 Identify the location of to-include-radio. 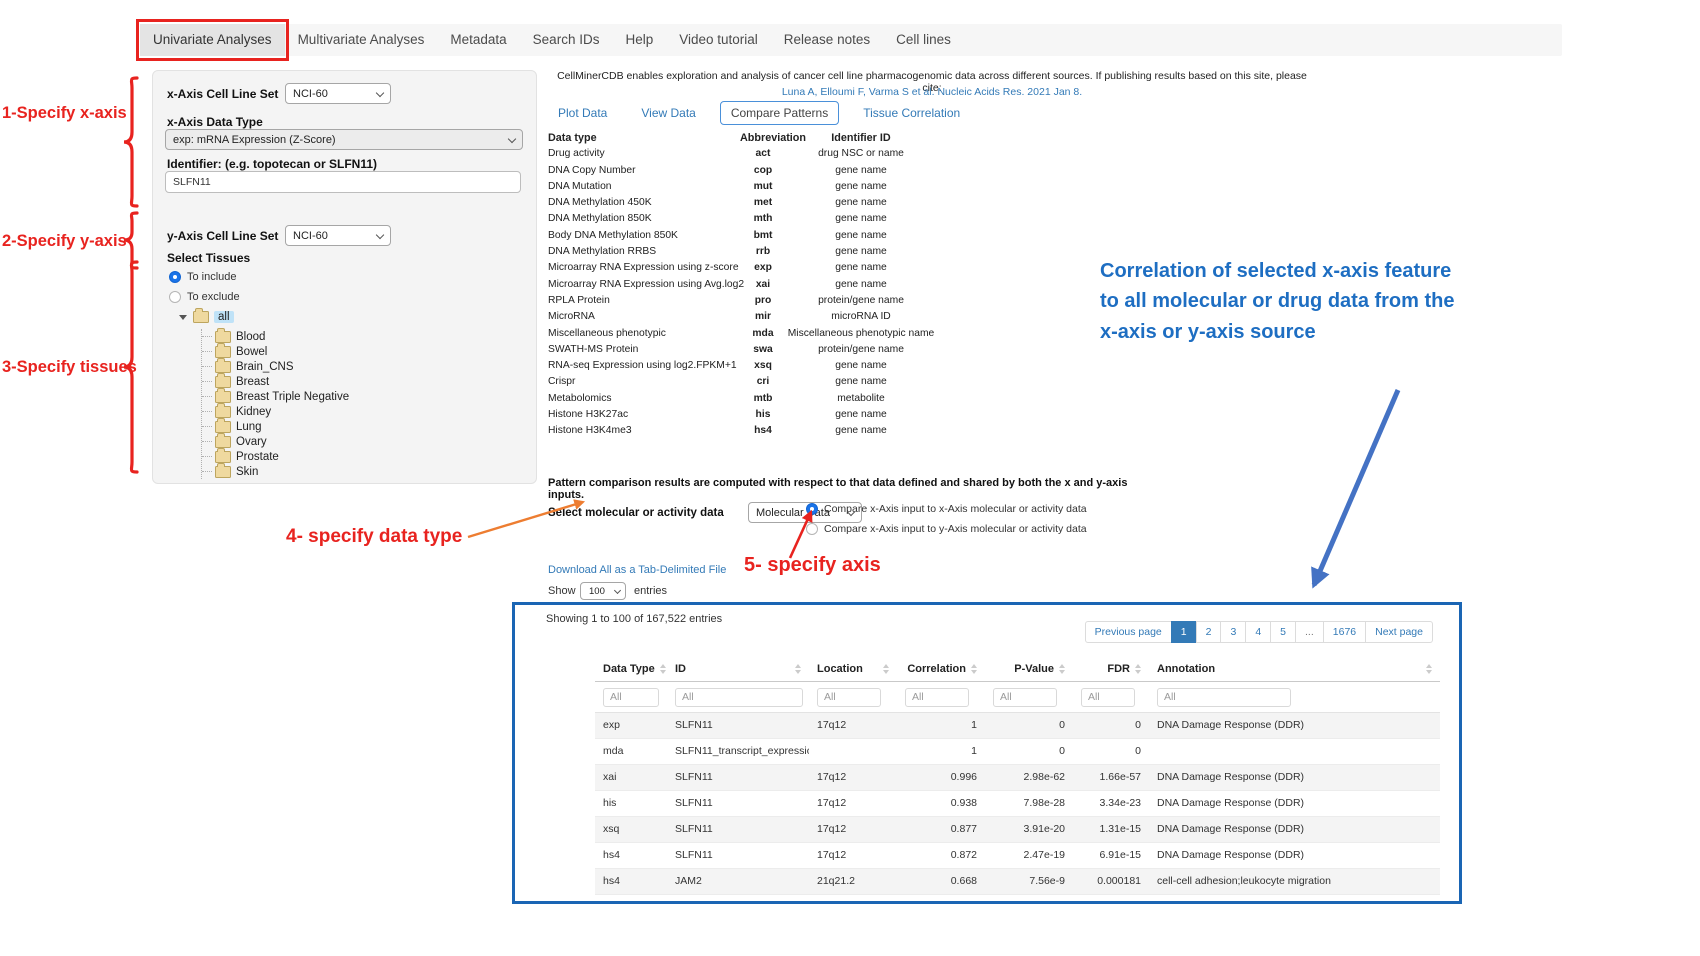
(175, 277).